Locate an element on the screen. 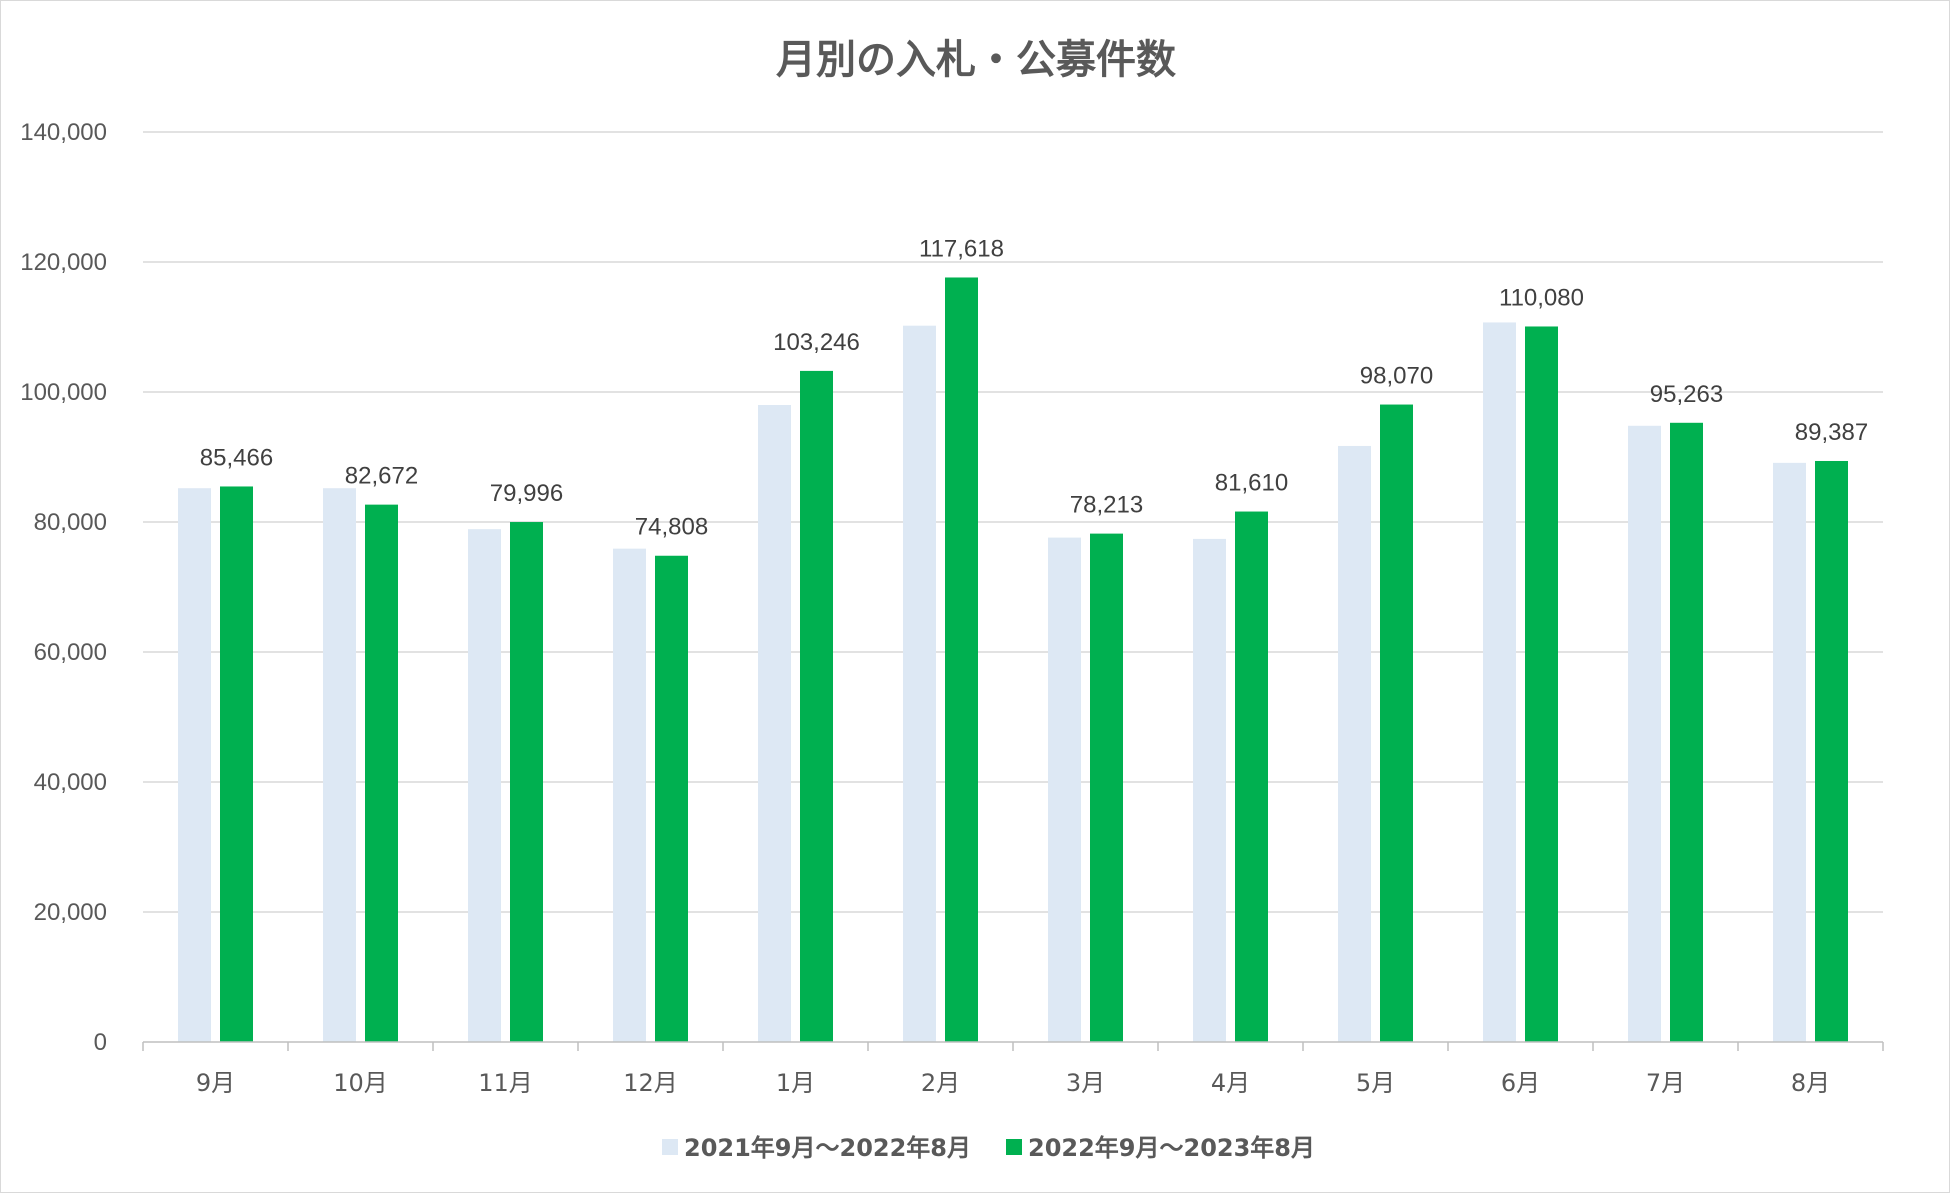 This screenshot has width=1950, height=1194. x-axis is located at coordinates (1013, 1046).